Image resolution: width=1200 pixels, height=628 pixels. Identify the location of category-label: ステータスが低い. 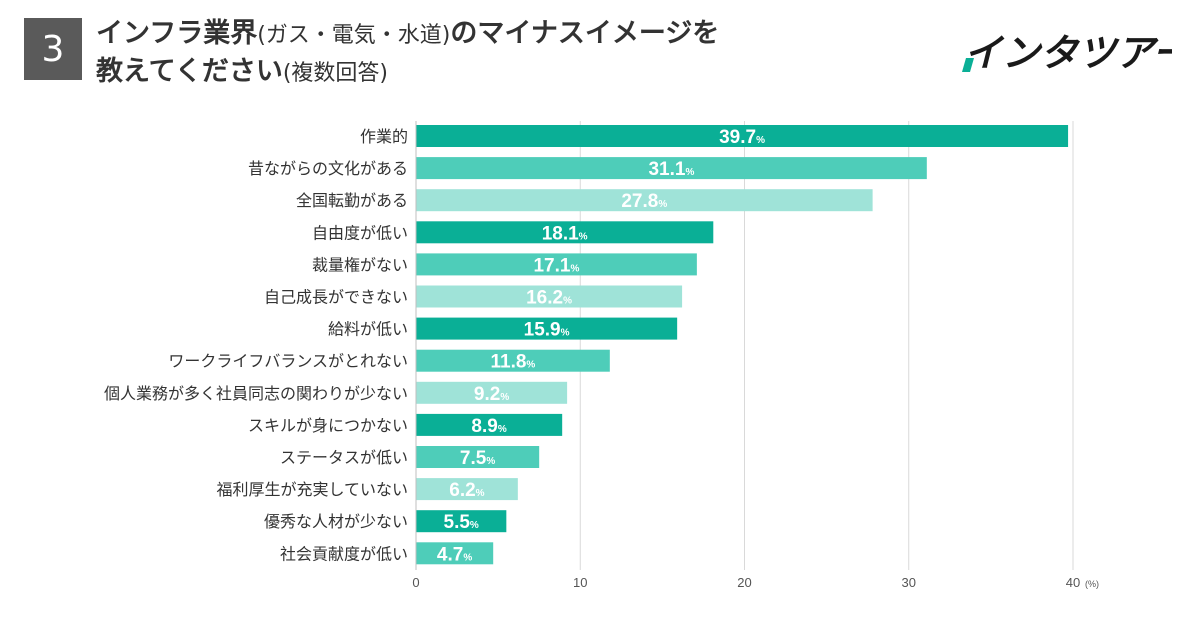
(344, 457).